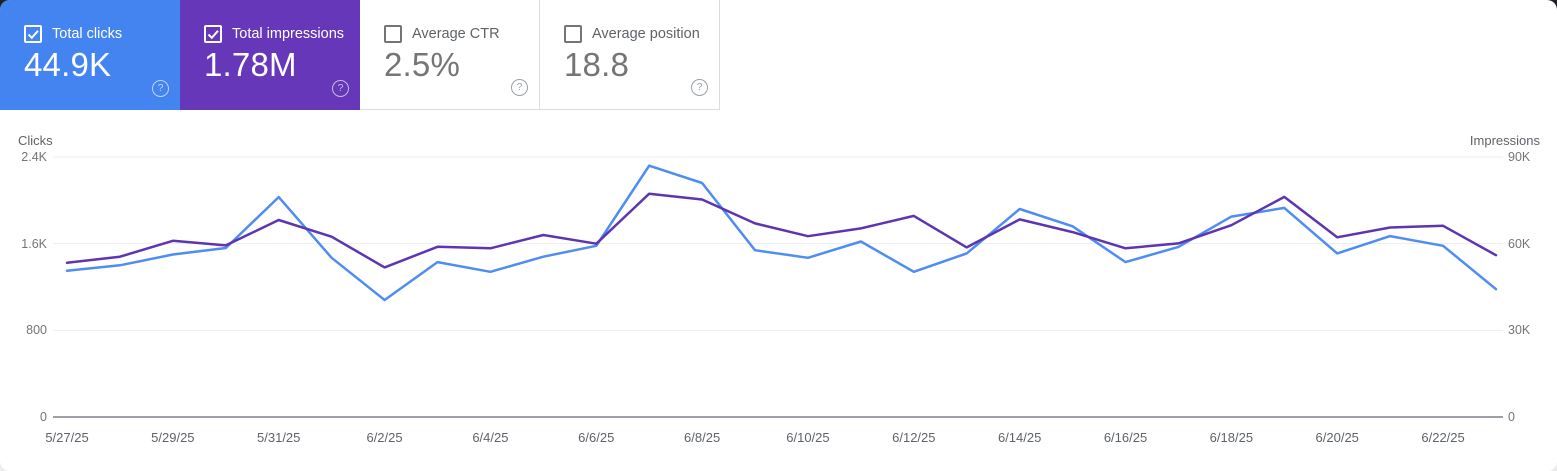 This screenshot has height=471, width=1557. What do you see at coordinates (1125, 437) in the screenshot?
I see `x-tick-label: 6/16/25` at bounding box center [1125, 437].